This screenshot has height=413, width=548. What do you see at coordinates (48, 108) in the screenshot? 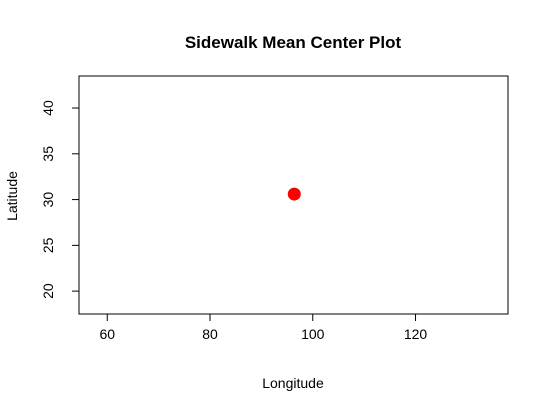
I see `y-tick-label: 40` at bounding box center [48, 108].